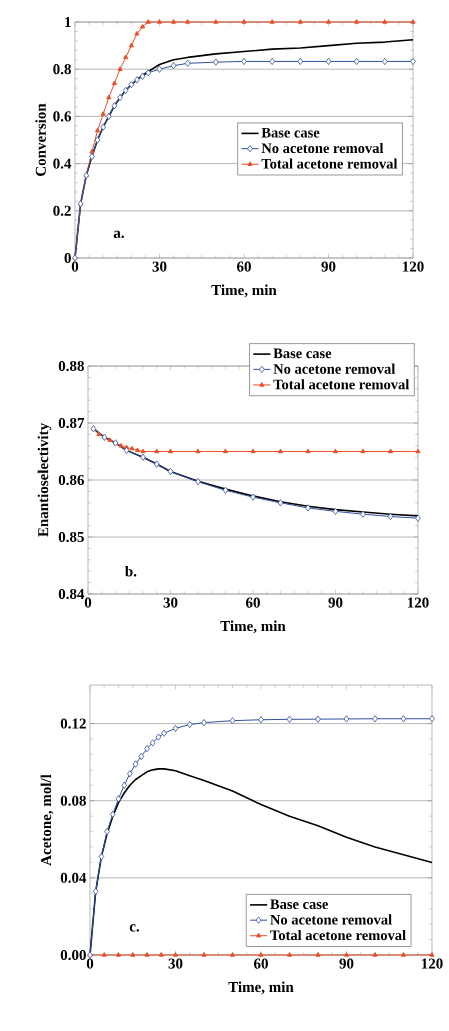 The image size is (449, 1031). I want to click on y-axis-title: Enantioselectivity, so click(44, 480).